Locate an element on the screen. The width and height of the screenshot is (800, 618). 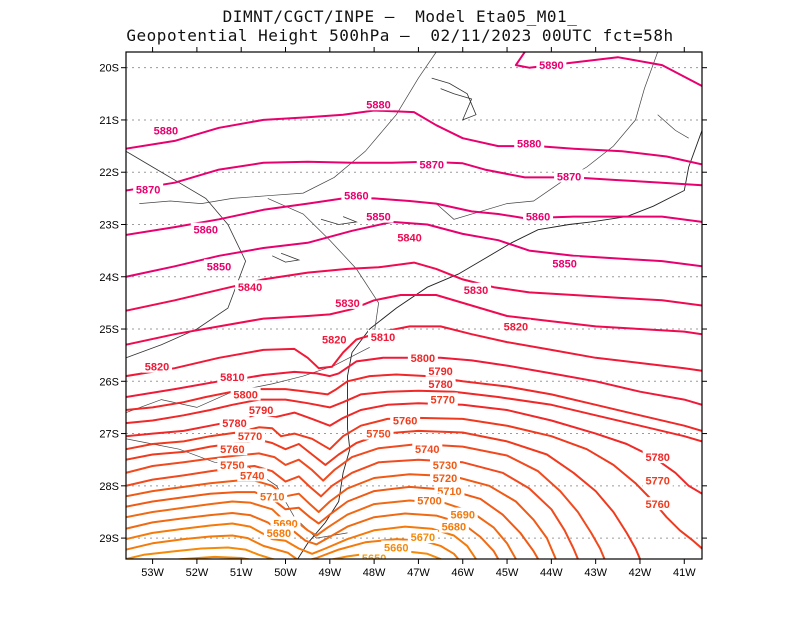
lon-tick-label: 41W is located at coordinates (684, 573).